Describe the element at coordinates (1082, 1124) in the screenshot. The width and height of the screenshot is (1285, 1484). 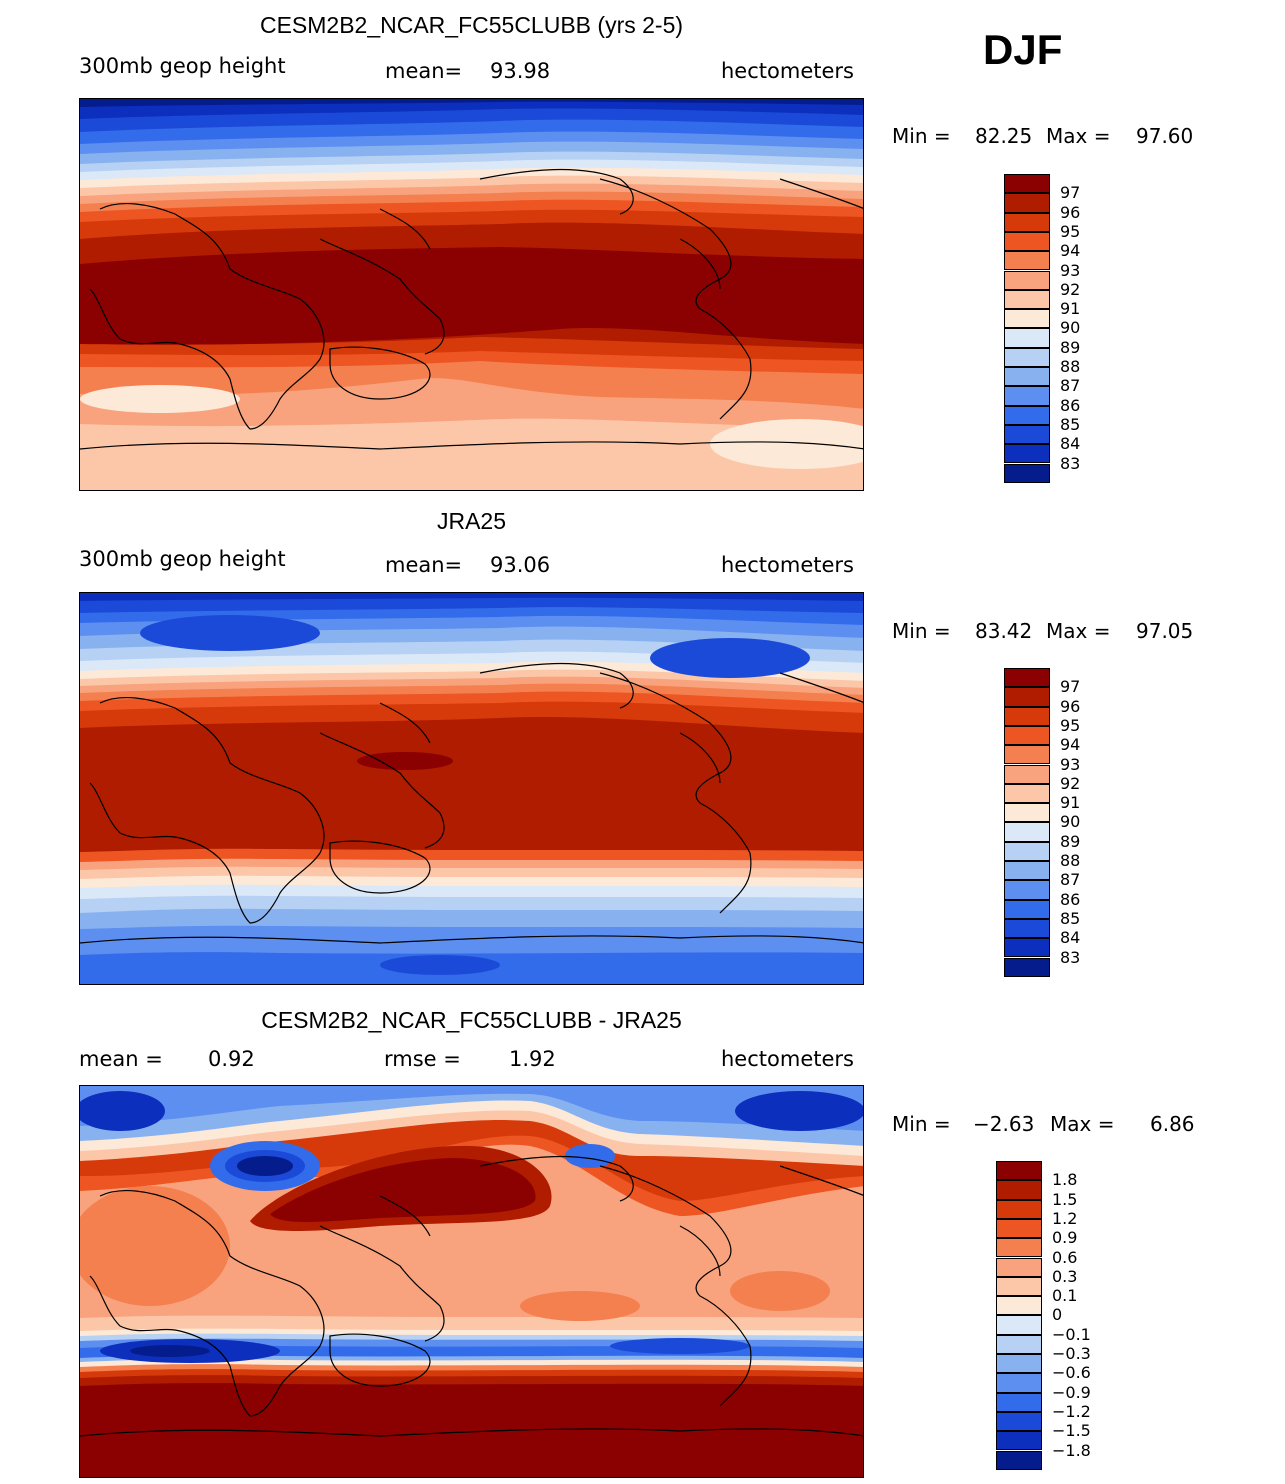
I see `panel3-max-label: Max =` at that location.